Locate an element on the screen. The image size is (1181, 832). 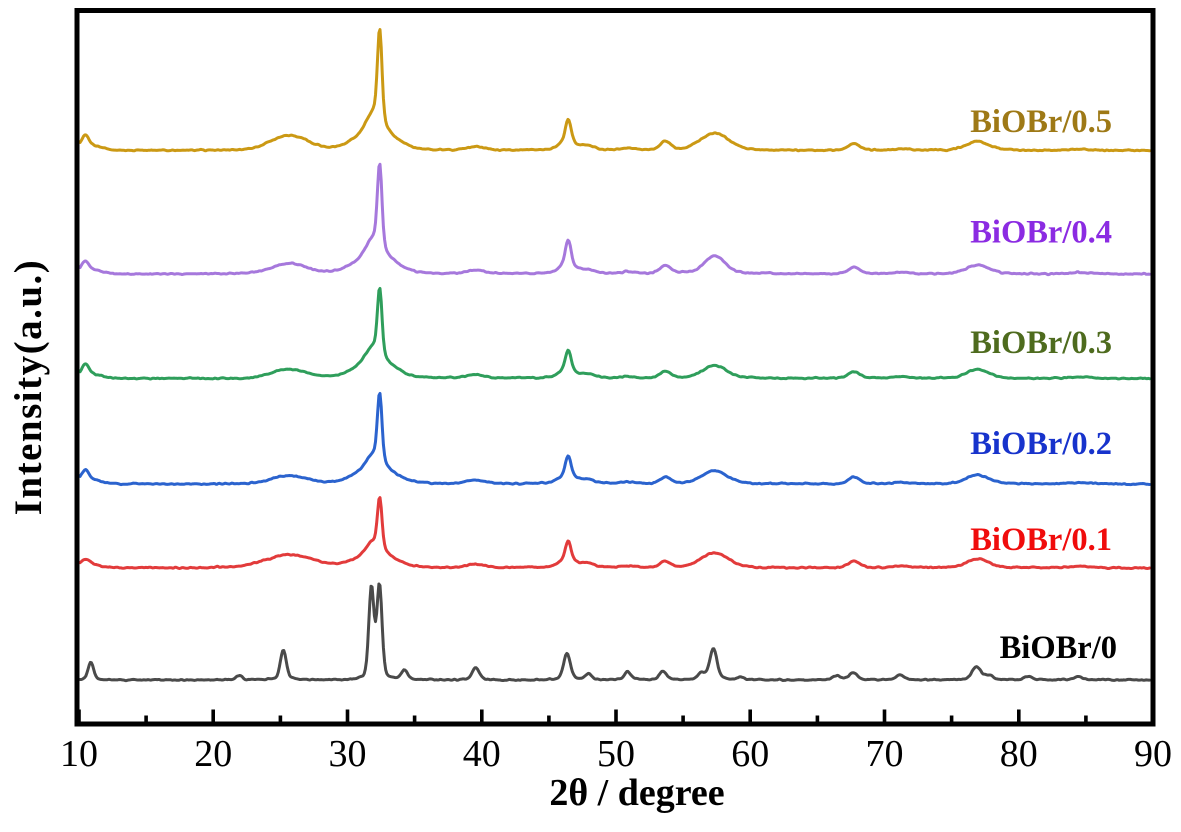
svg-text: 30 is located at coordinates (348, 754).